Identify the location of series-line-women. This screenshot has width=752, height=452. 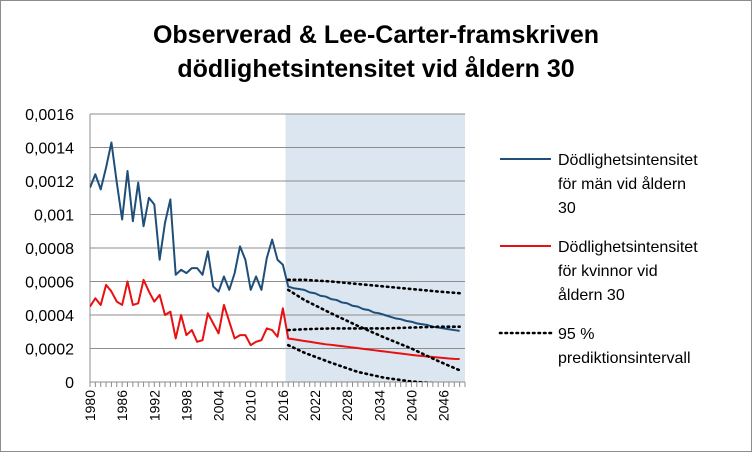
(275, 319).